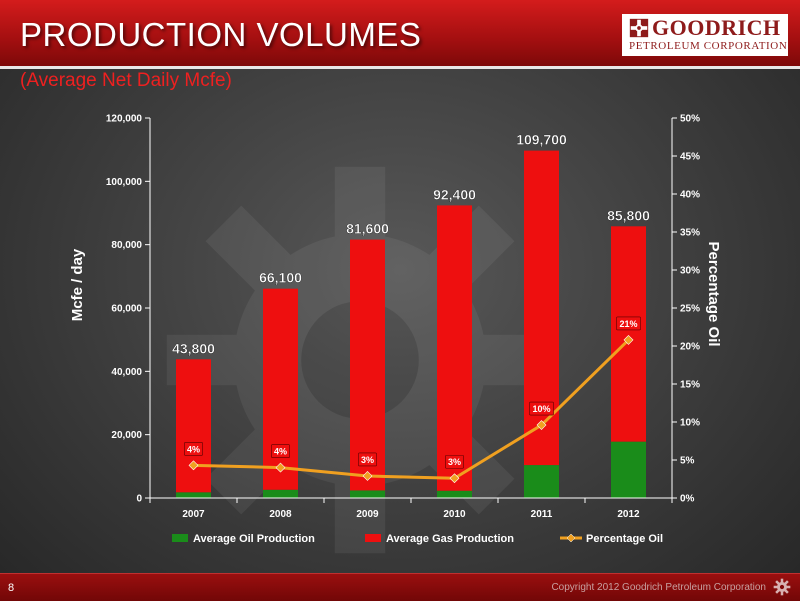 This screenshot has height=601, width=800. What do you see at coordinates (124, 119) in the screenshot?
I see `y-tick-label: 120,000` at bounding box center [124, 119].